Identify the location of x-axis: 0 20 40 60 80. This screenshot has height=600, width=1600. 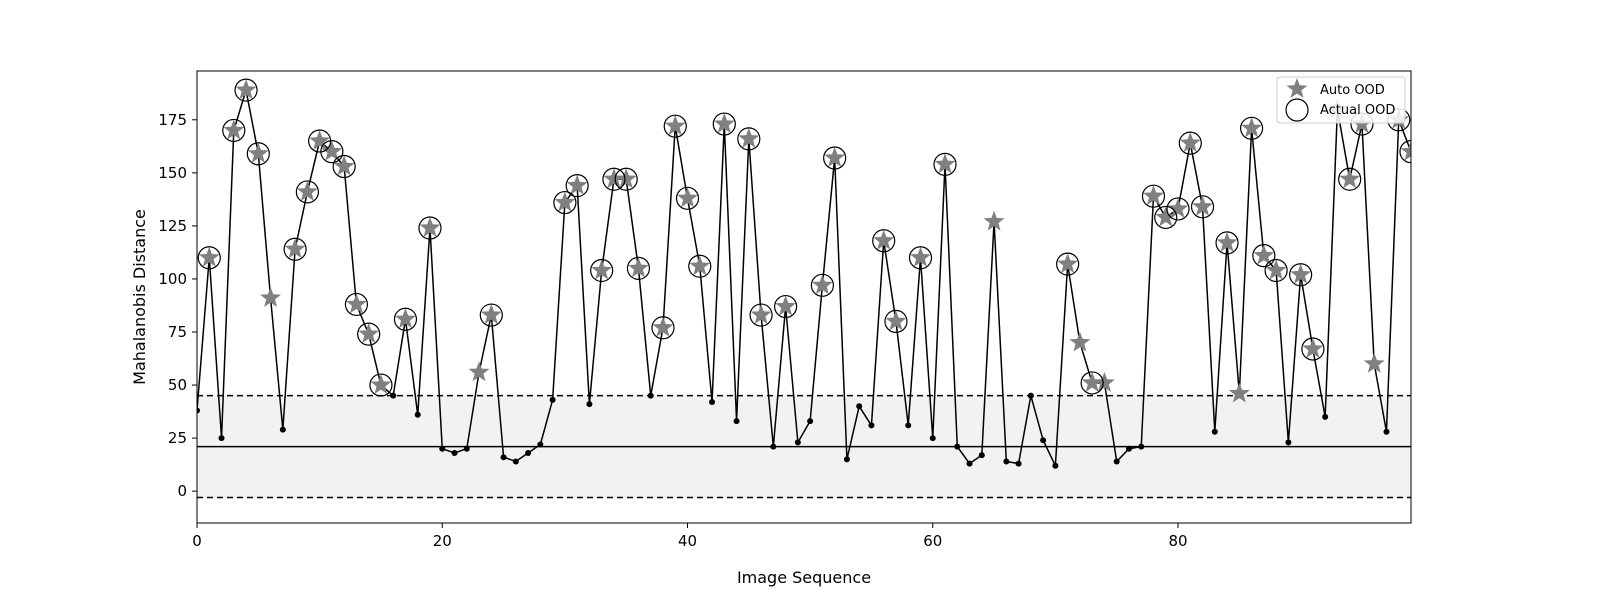
(690, 536).